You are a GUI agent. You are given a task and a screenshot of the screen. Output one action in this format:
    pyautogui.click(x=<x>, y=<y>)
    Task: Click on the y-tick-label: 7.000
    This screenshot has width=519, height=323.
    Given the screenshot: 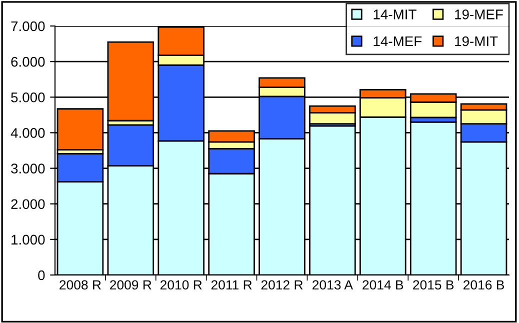 What is the action you would take?
    pyautogui.click(x=28, y=26)
    